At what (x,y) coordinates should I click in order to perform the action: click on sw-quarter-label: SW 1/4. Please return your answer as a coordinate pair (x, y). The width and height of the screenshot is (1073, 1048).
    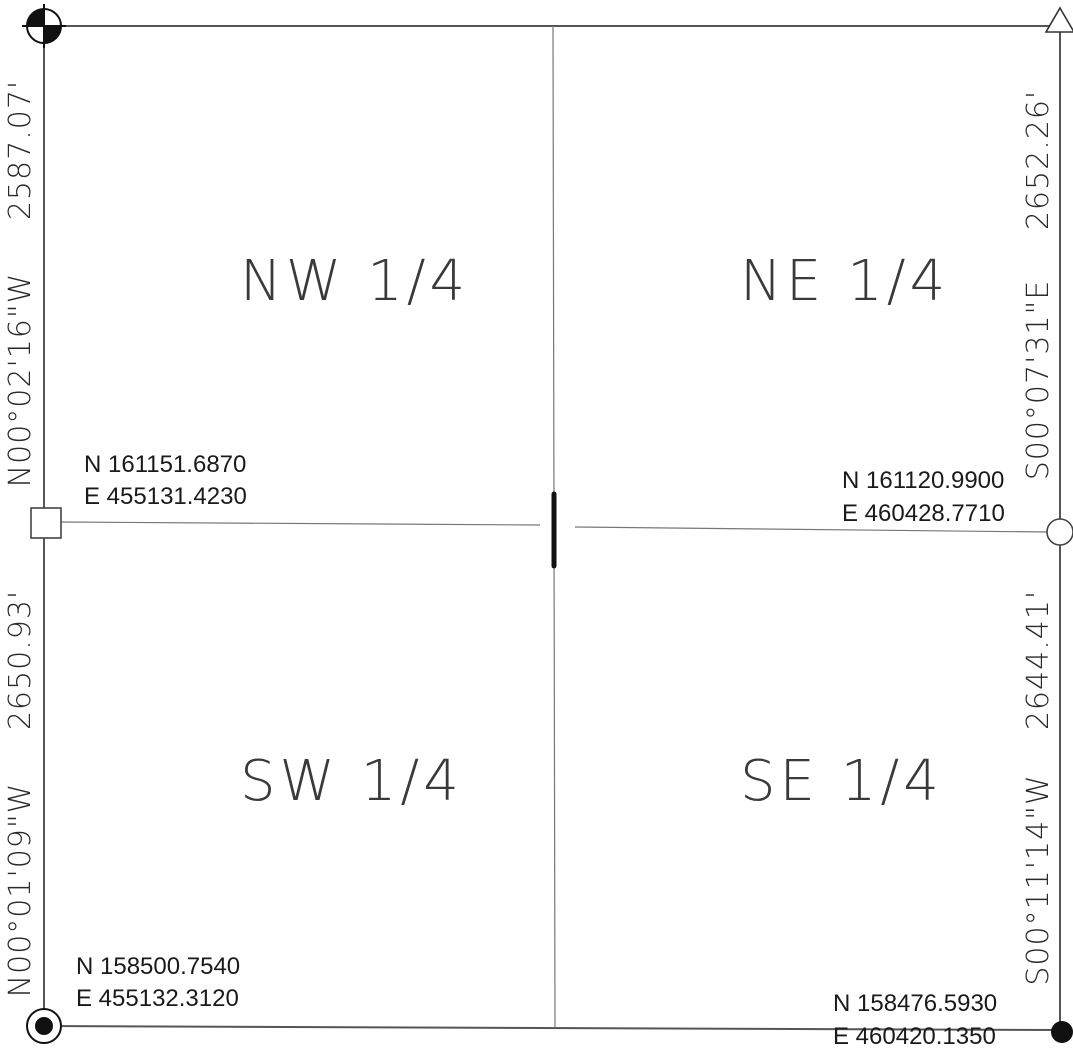
    Looking at the image, I should click on (351, 781).